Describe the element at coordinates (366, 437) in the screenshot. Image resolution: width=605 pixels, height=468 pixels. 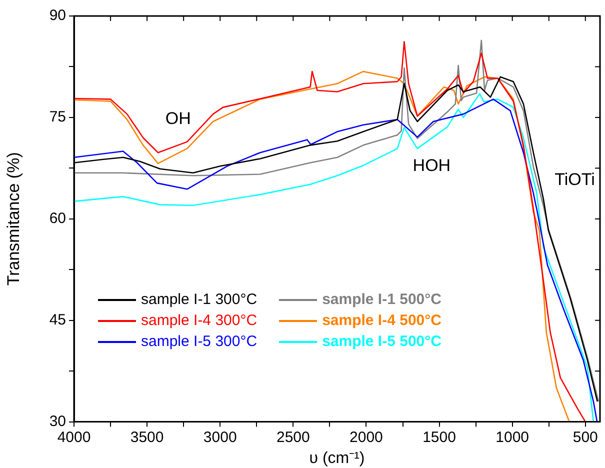
I see `x-tick-label: 2000` at that location.